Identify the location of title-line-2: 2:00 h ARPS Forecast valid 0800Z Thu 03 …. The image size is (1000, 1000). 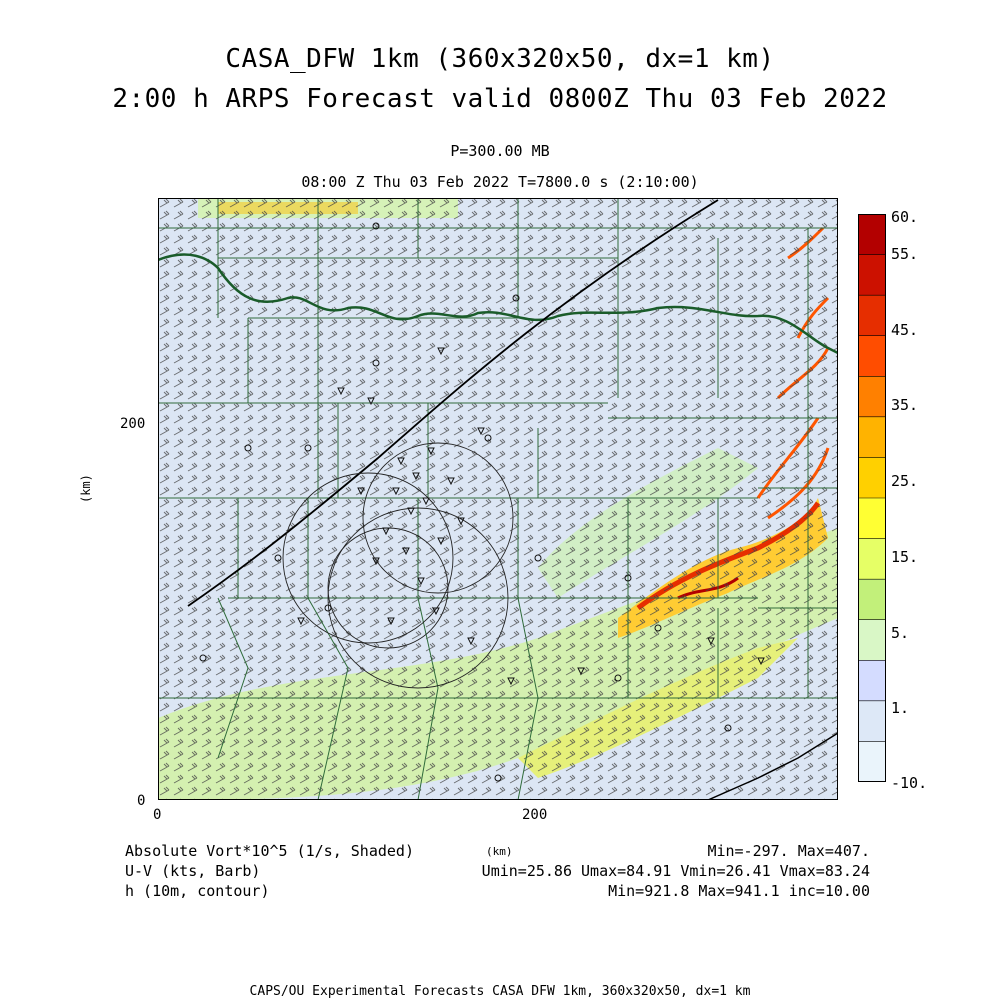
(500, 99).